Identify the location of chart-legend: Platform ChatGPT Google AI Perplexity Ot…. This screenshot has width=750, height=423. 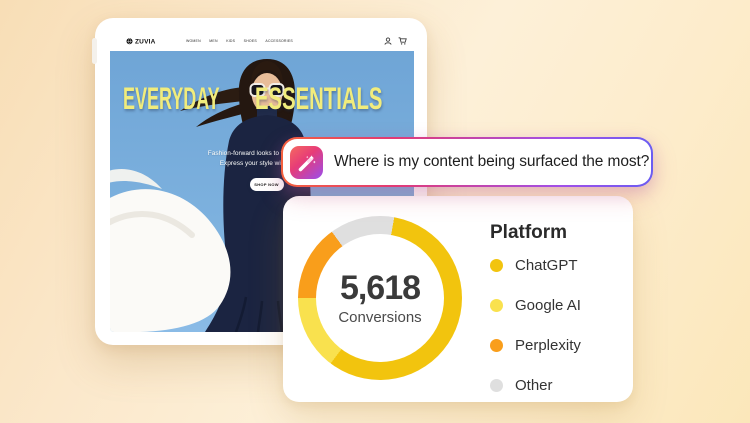
(535, 308).